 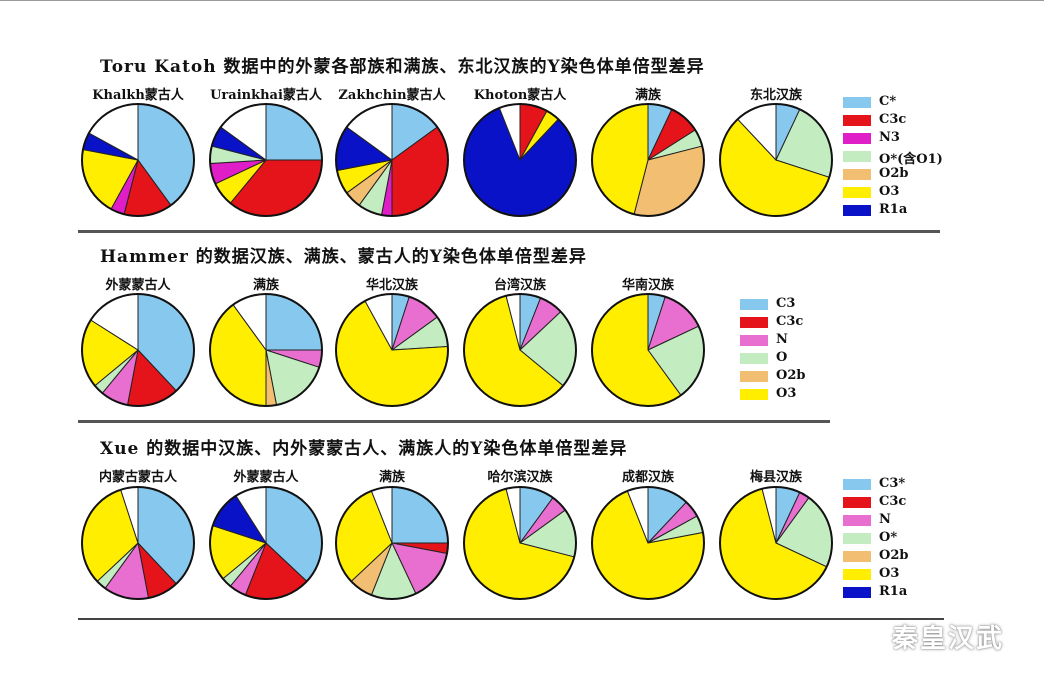 What do you see at coordinates (520, 95) in the screenshot?
I see `pie-label: Khoton蒙古人` at bounding box center [520, 95].